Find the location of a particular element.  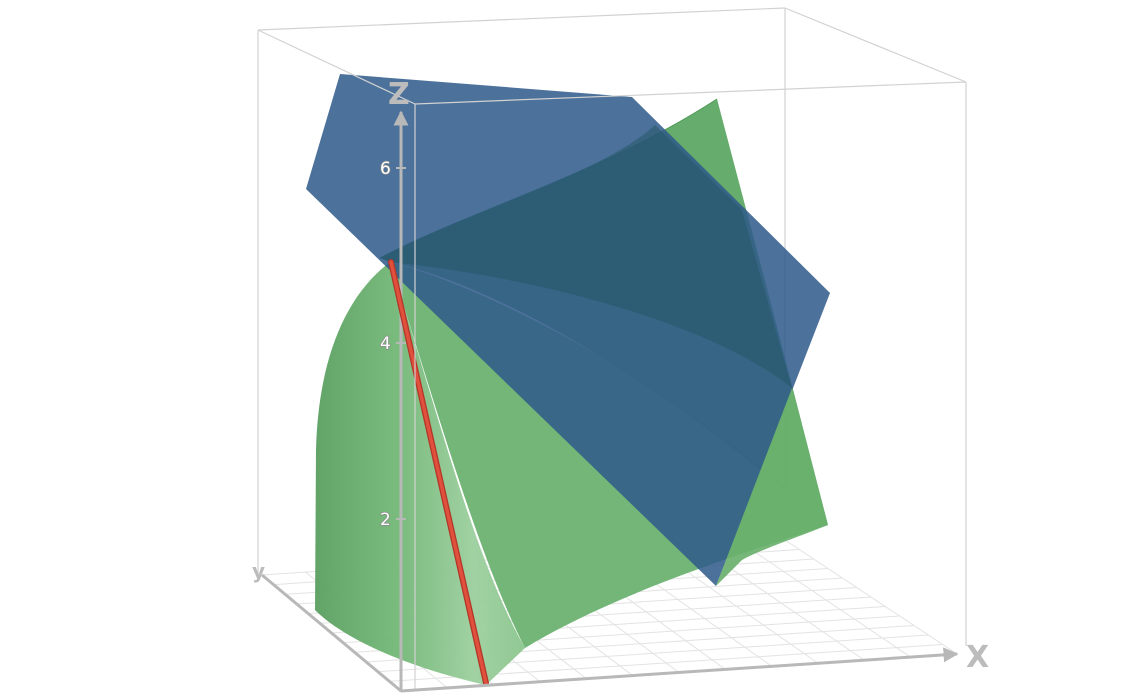

blue-green-overlap is located at coordinates (586, 256).